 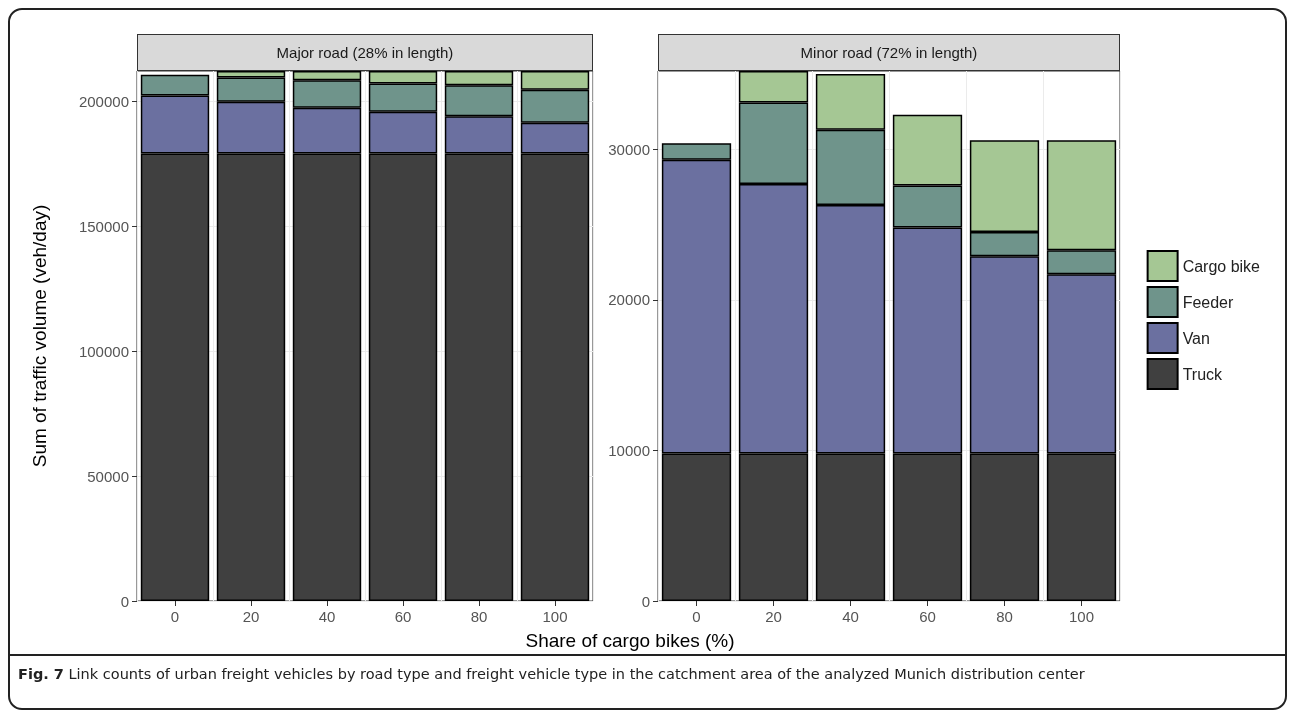 I want to click on y-tick-label: 100000, so click(x=103, y=351).